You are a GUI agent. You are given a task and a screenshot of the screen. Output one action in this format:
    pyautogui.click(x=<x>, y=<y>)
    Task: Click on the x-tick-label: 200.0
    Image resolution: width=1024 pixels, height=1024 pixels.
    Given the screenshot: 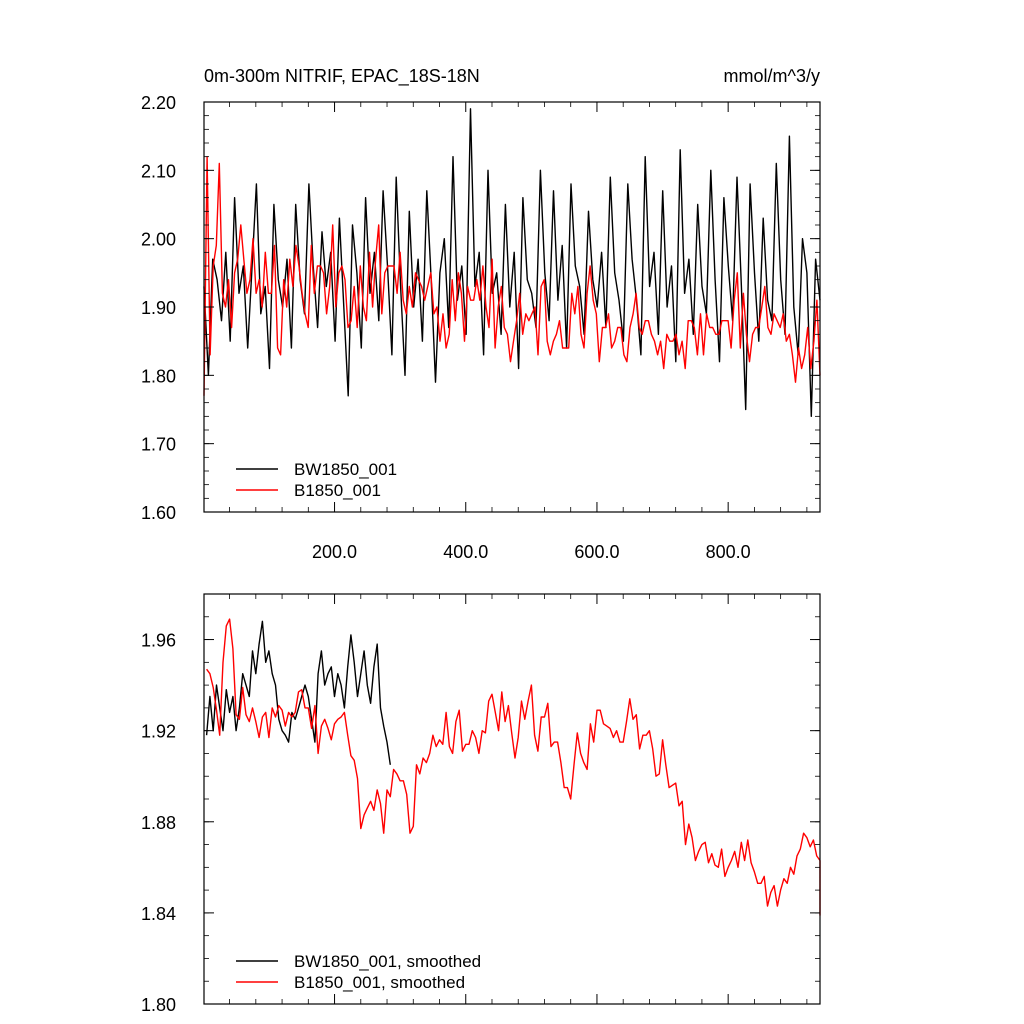 What is the action you would take?
    pyautogui.click(x=334, y=552)
    